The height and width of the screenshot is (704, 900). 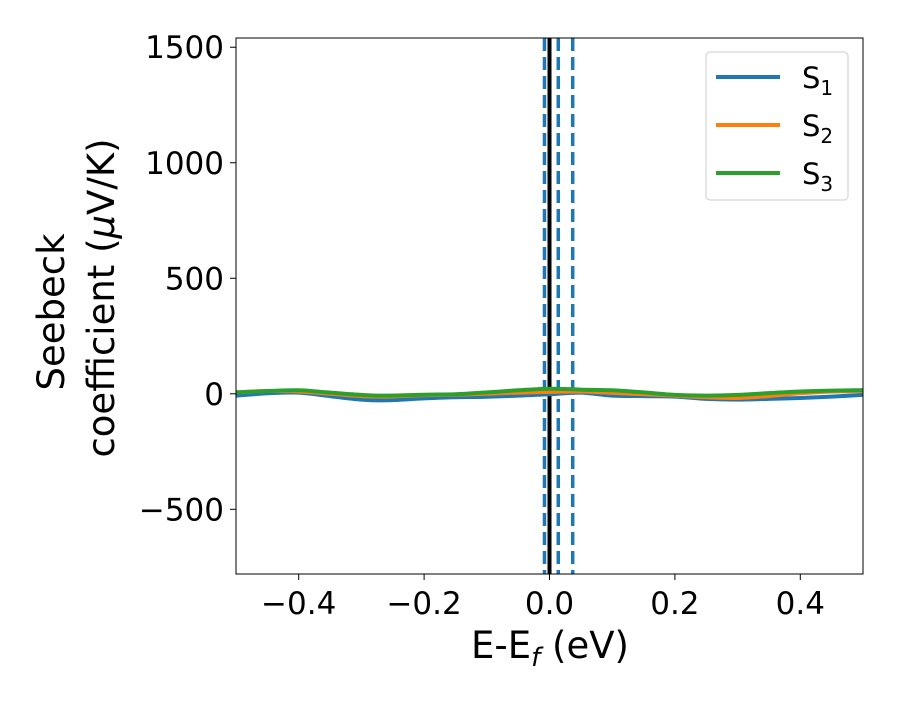 What do you see at coordinates (194, 279) in the screenshot?
I see `y-tick-label: 500` at bounding box center [194, 279].